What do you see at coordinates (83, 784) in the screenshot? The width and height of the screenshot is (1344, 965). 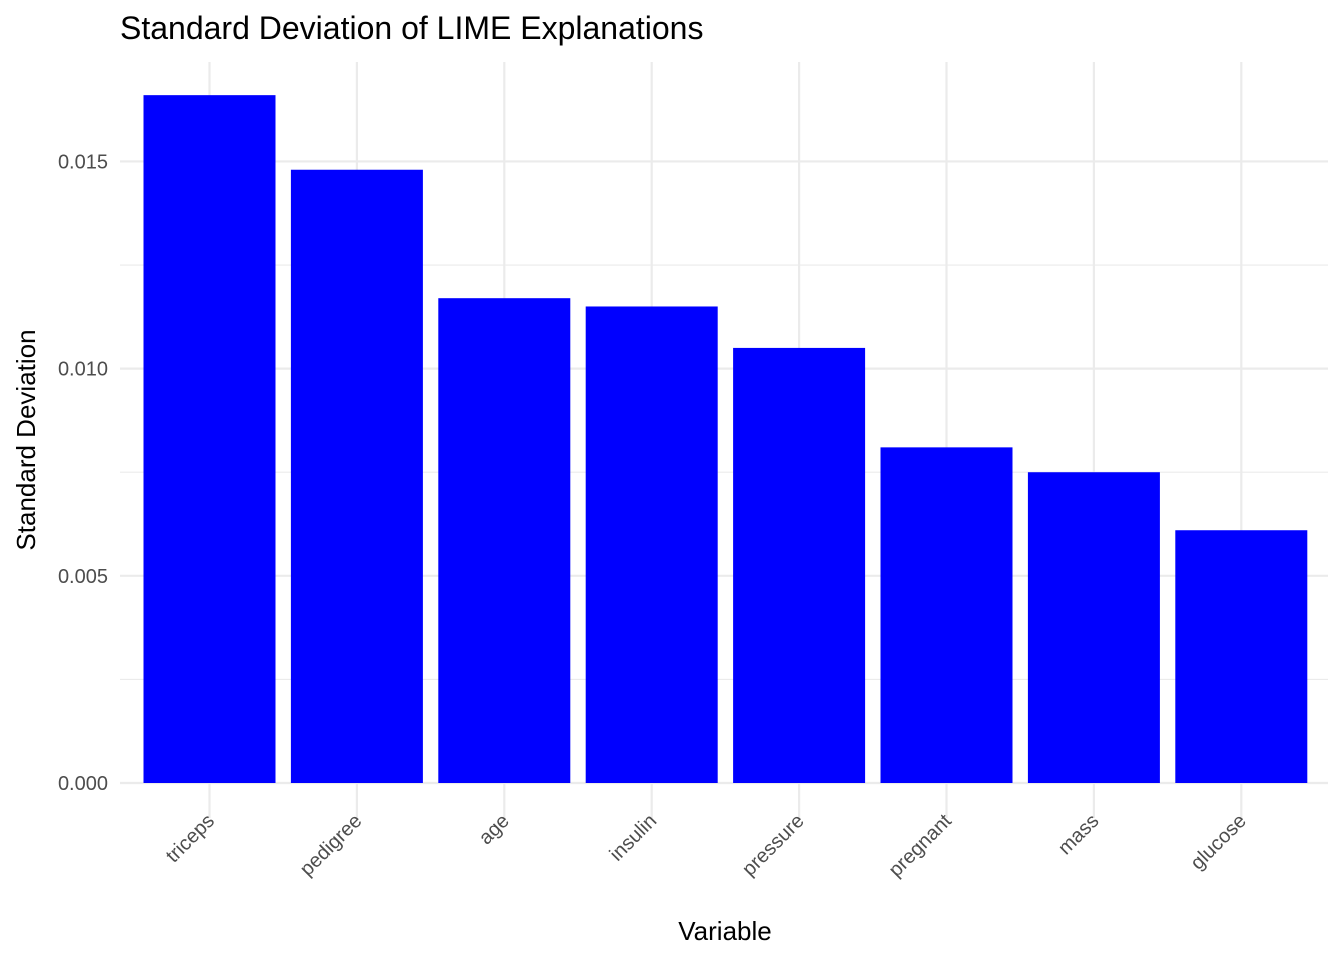 I see `y-tick-label: 0.000` at bounding box center [83, 784].